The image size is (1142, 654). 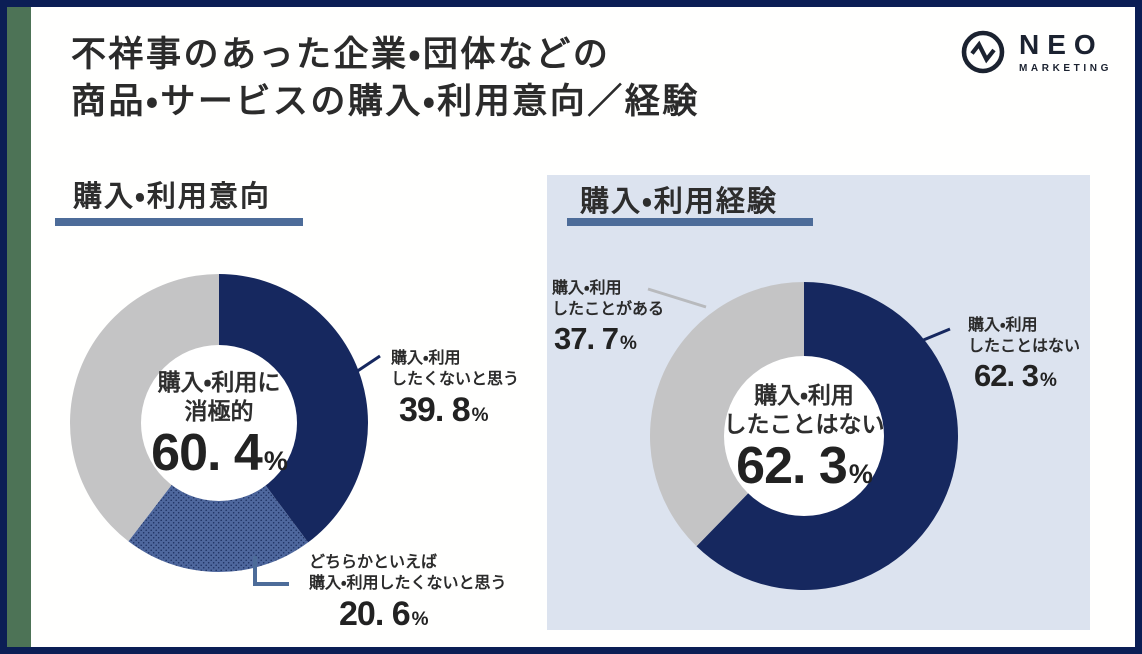 I want to click on center-label-experience-line1: 購入・利用, so click(x=804, y=394).